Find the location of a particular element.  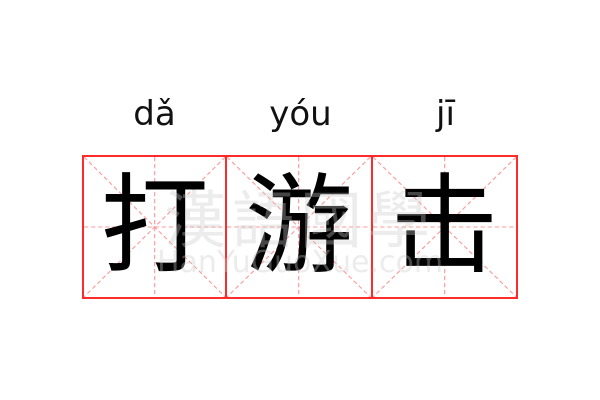

character-cell: 打 is located at coordinates (155, 227).